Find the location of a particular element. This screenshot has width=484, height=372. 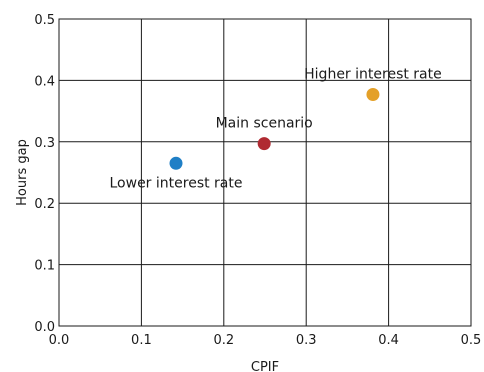

x-tick-label: 0.2 is located at coordinates (223, 340).